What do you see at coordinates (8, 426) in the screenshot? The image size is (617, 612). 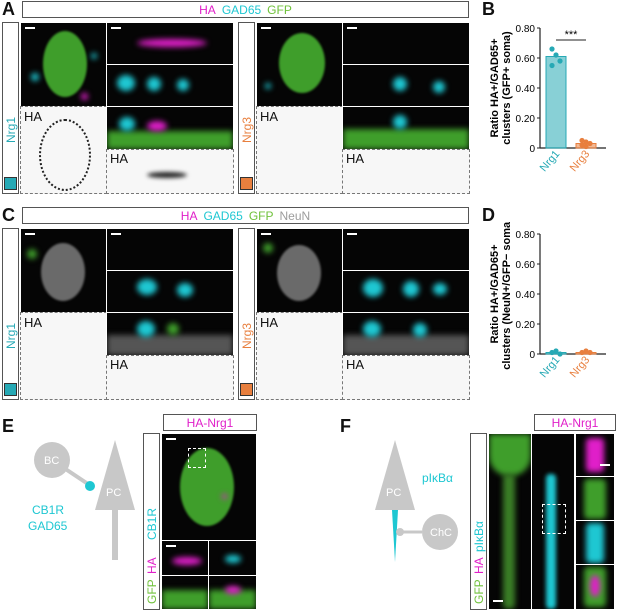 I see `panel-letter-e: E` at bounding box center [8, 426].